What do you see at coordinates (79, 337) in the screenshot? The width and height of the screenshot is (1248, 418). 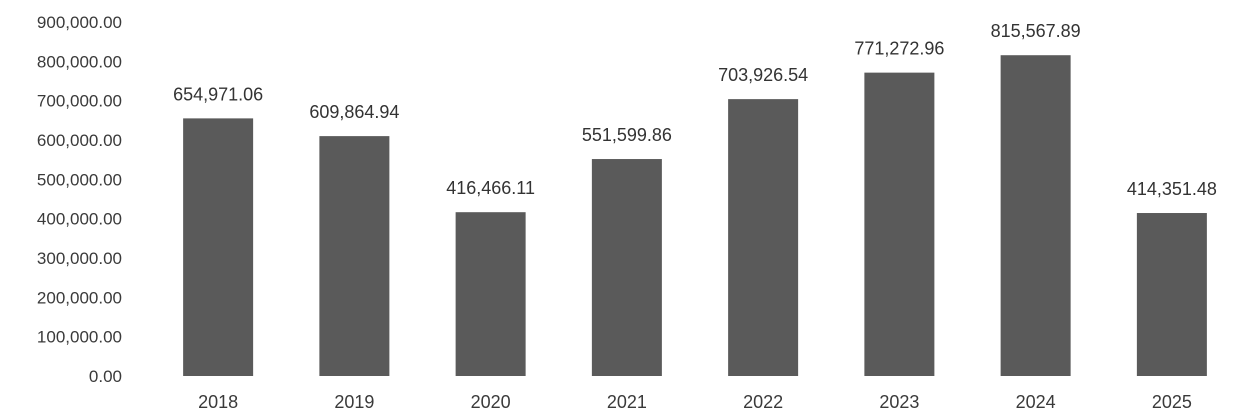 I see `y-tick-label: 100,000.00` at bounding box center [79, 337].